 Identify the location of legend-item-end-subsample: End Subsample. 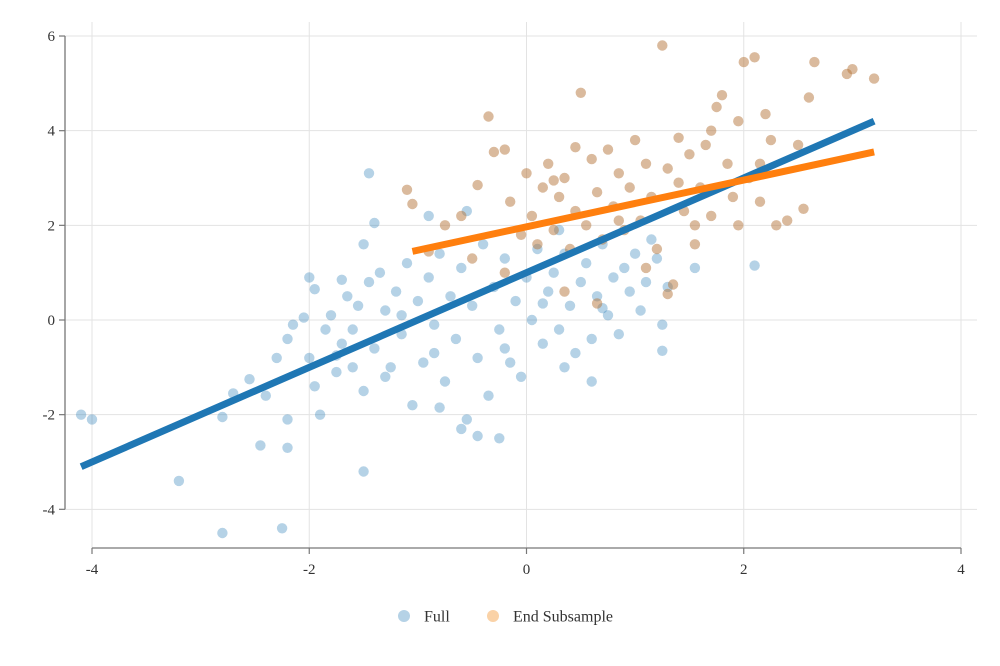
(550, 617).